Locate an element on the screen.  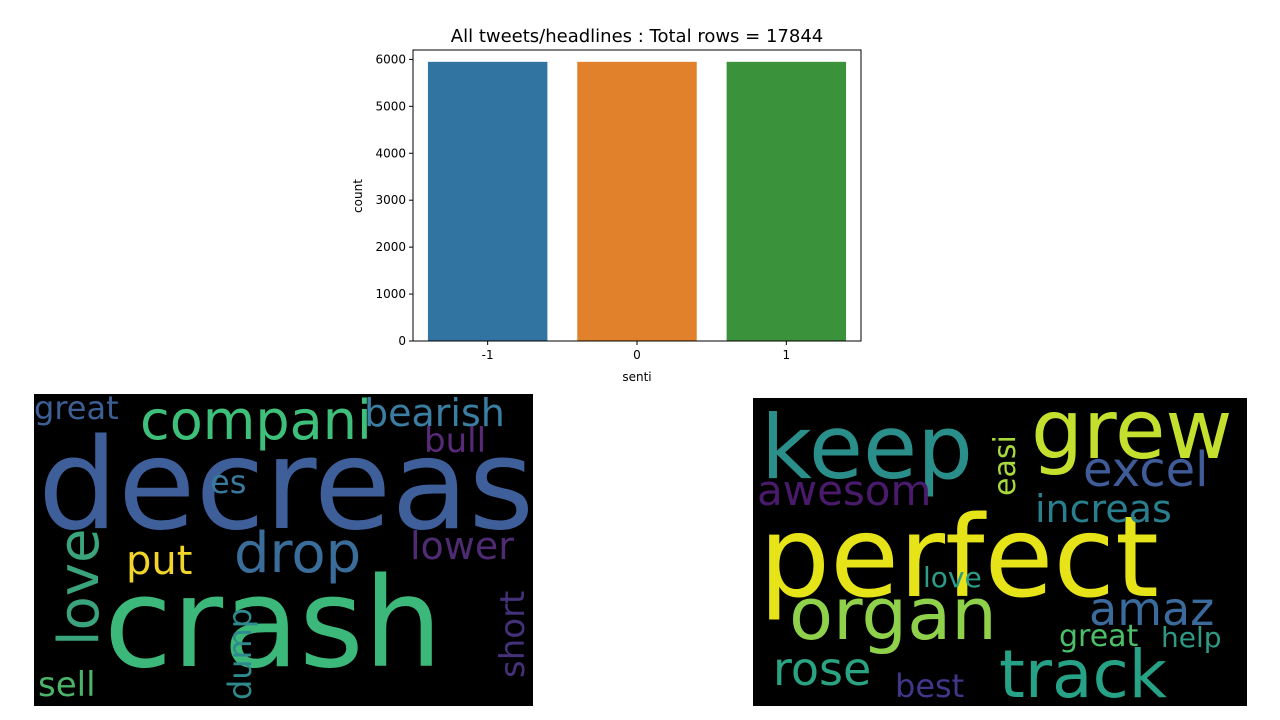
word-awesom: awesom is located at coordinates (844, 490).